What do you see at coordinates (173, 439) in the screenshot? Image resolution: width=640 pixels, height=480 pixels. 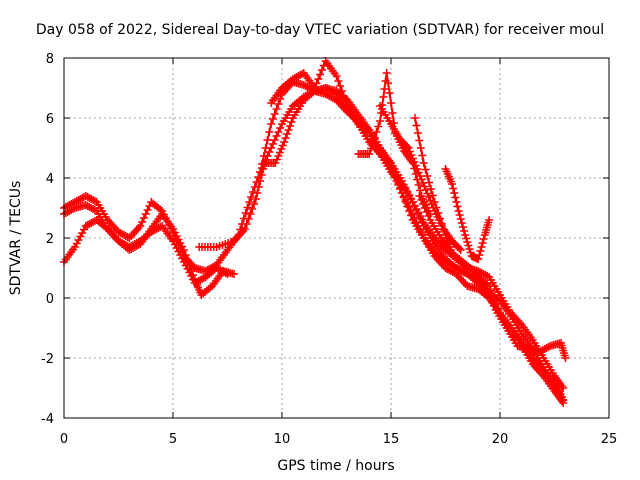 I see `x-tick-label: 5` at bounding box center [173, 439].